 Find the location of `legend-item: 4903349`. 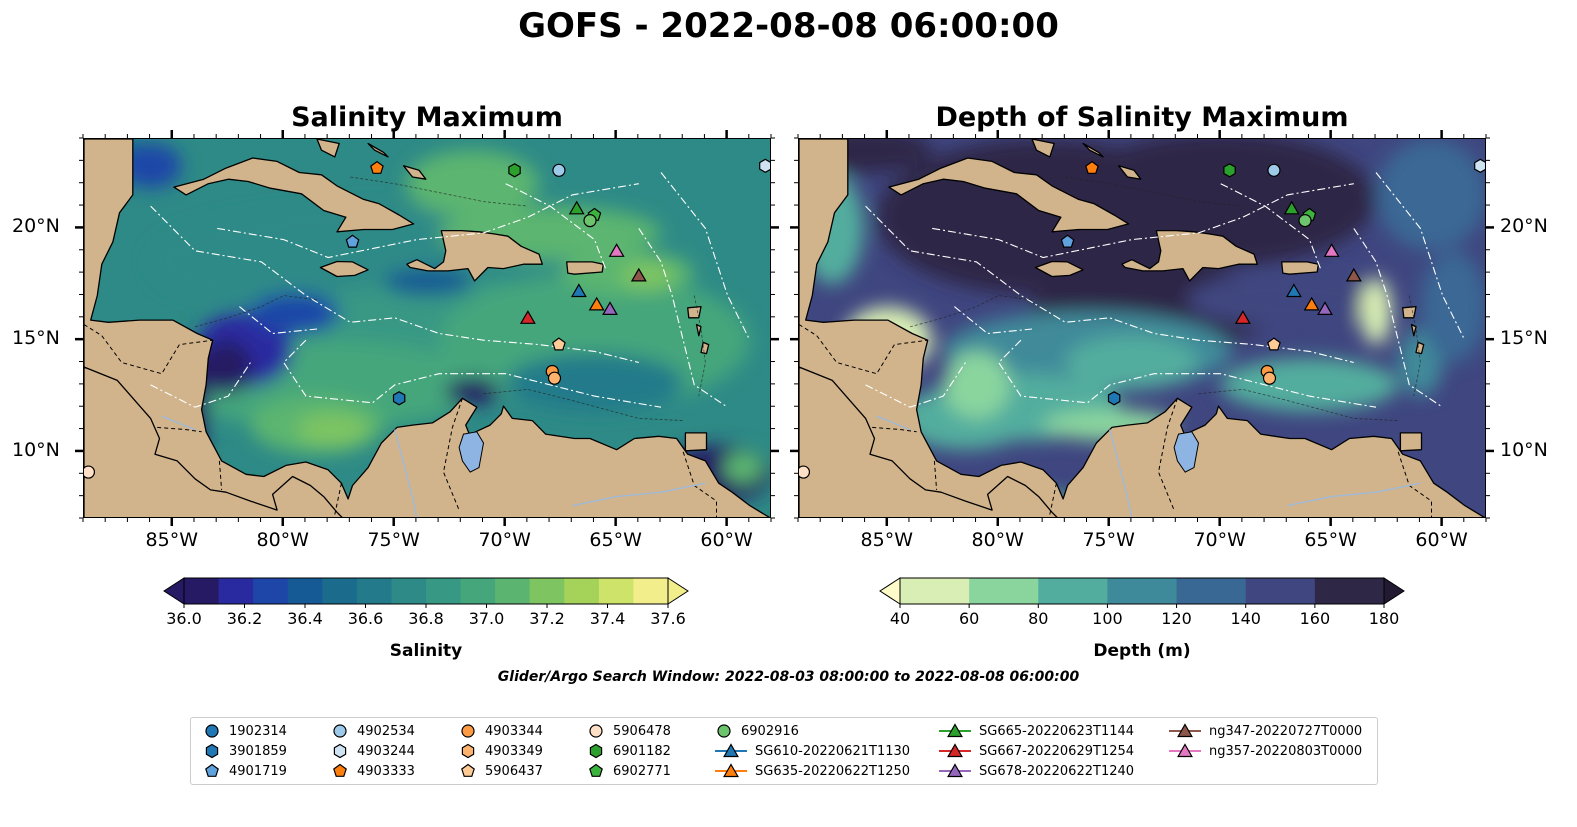

legend-item: 4903349 is located at coordinates (501, 751).